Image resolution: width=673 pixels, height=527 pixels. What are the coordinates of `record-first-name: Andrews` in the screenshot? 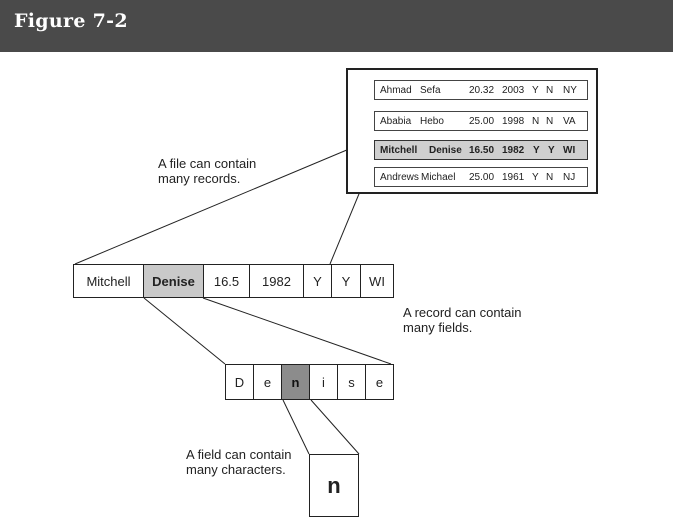 It's located at (399, 177).